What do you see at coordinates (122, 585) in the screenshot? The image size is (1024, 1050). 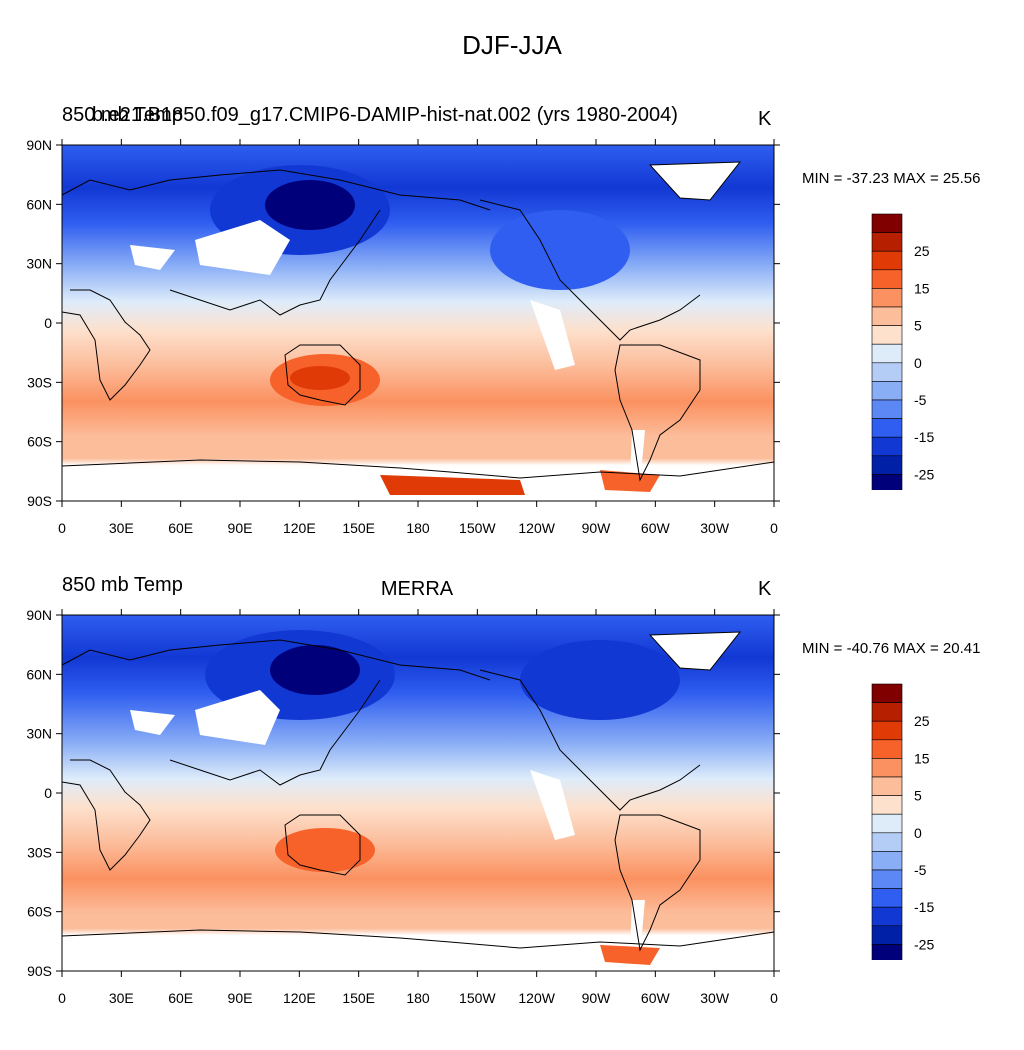 I see `panel-variable-title: 850 mb Temp` at bounding box center [122, 585].